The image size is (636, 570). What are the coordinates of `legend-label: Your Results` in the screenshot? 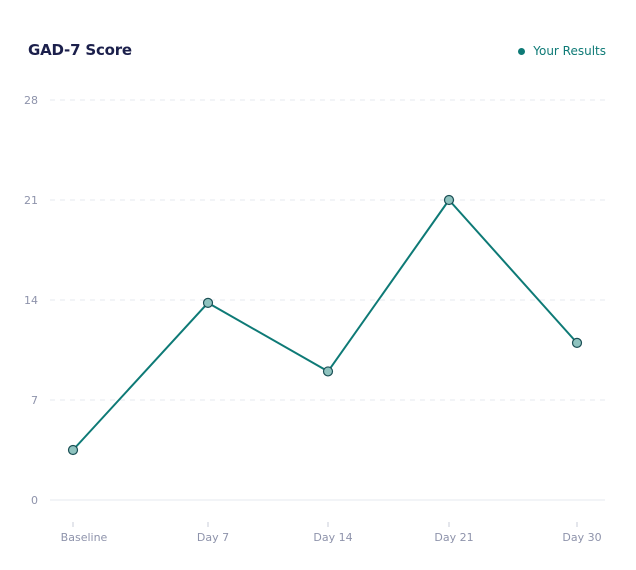 It's located at (569, 51).